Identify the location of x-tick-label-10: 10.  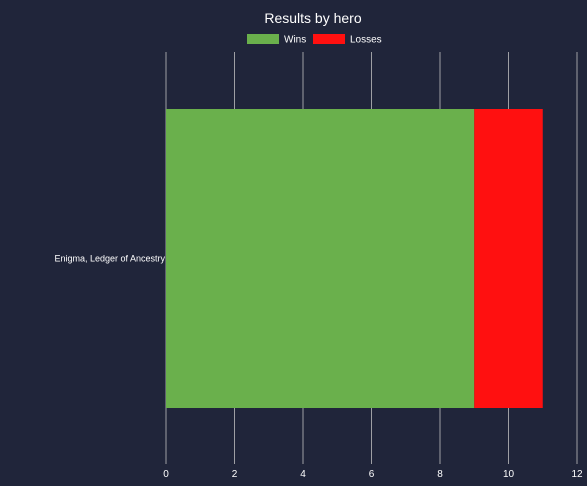
(509, 474).